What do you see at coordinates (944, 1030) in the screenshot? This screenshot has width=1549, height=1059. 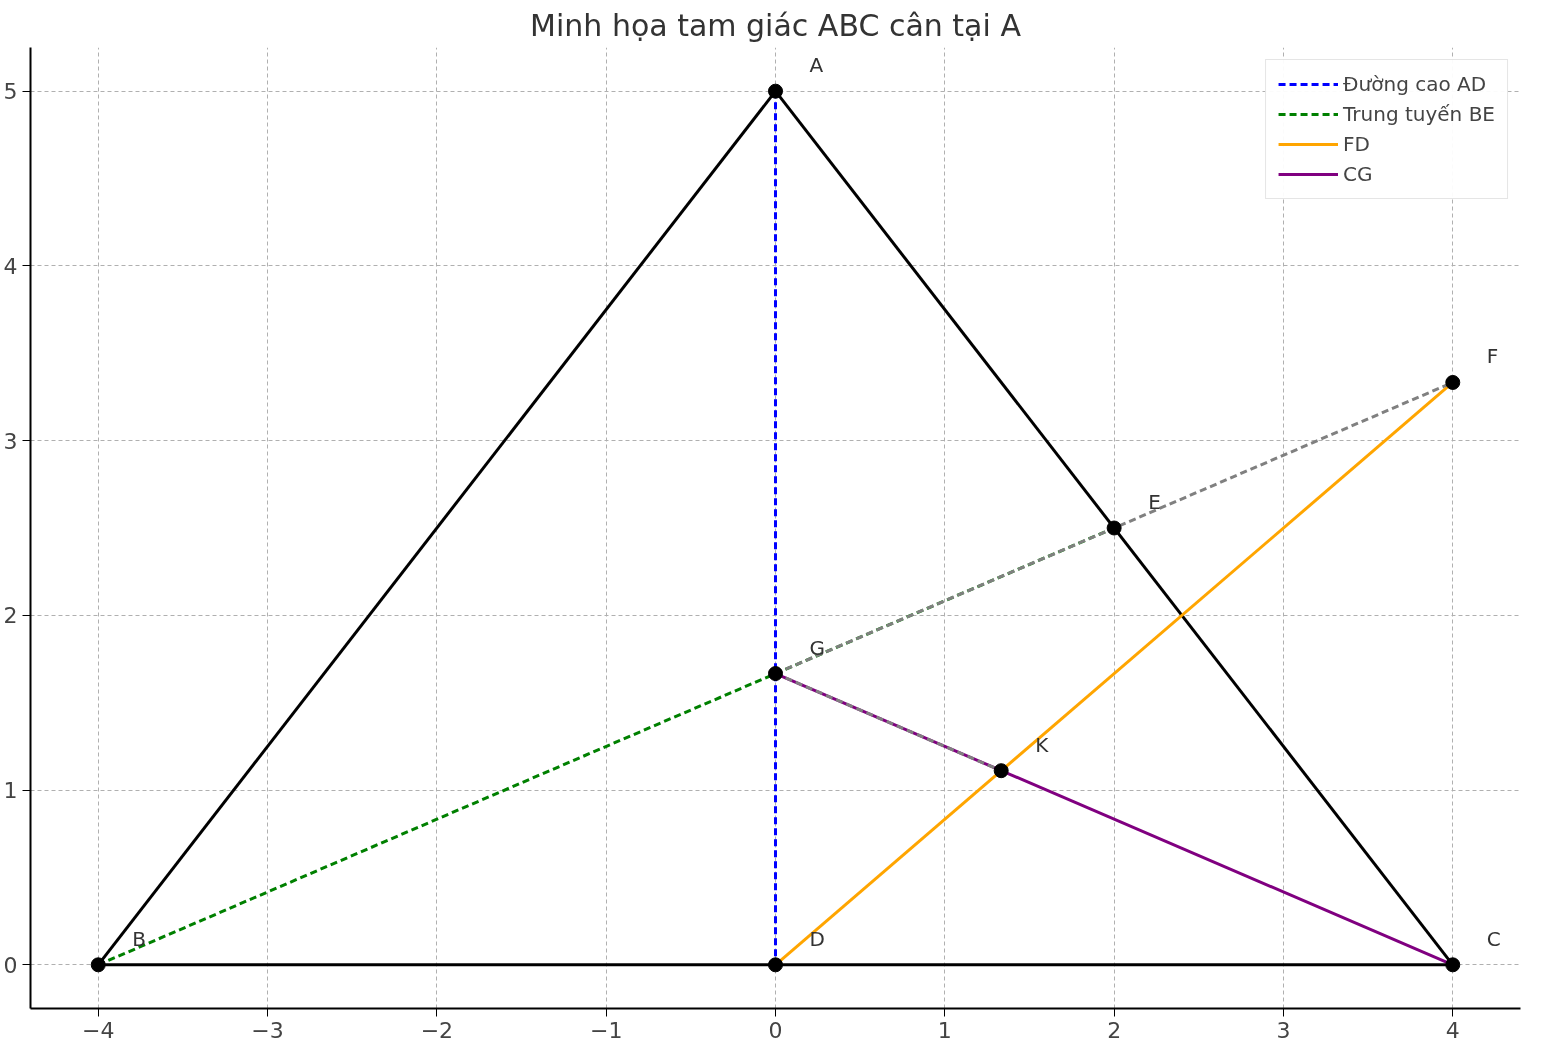 I see `x-tick-label: 1` at bounding box center [944, 1030].